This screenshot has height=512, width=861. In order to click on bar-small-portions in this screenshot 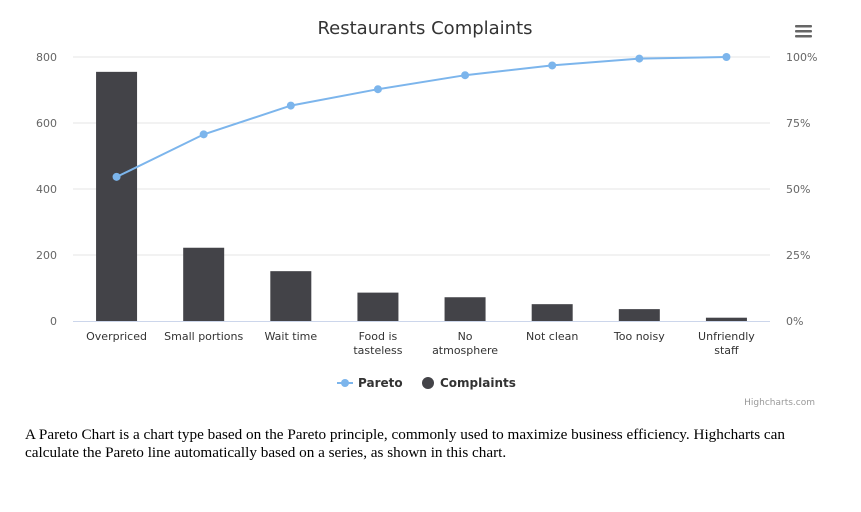, I will do `click(204, 284)`.